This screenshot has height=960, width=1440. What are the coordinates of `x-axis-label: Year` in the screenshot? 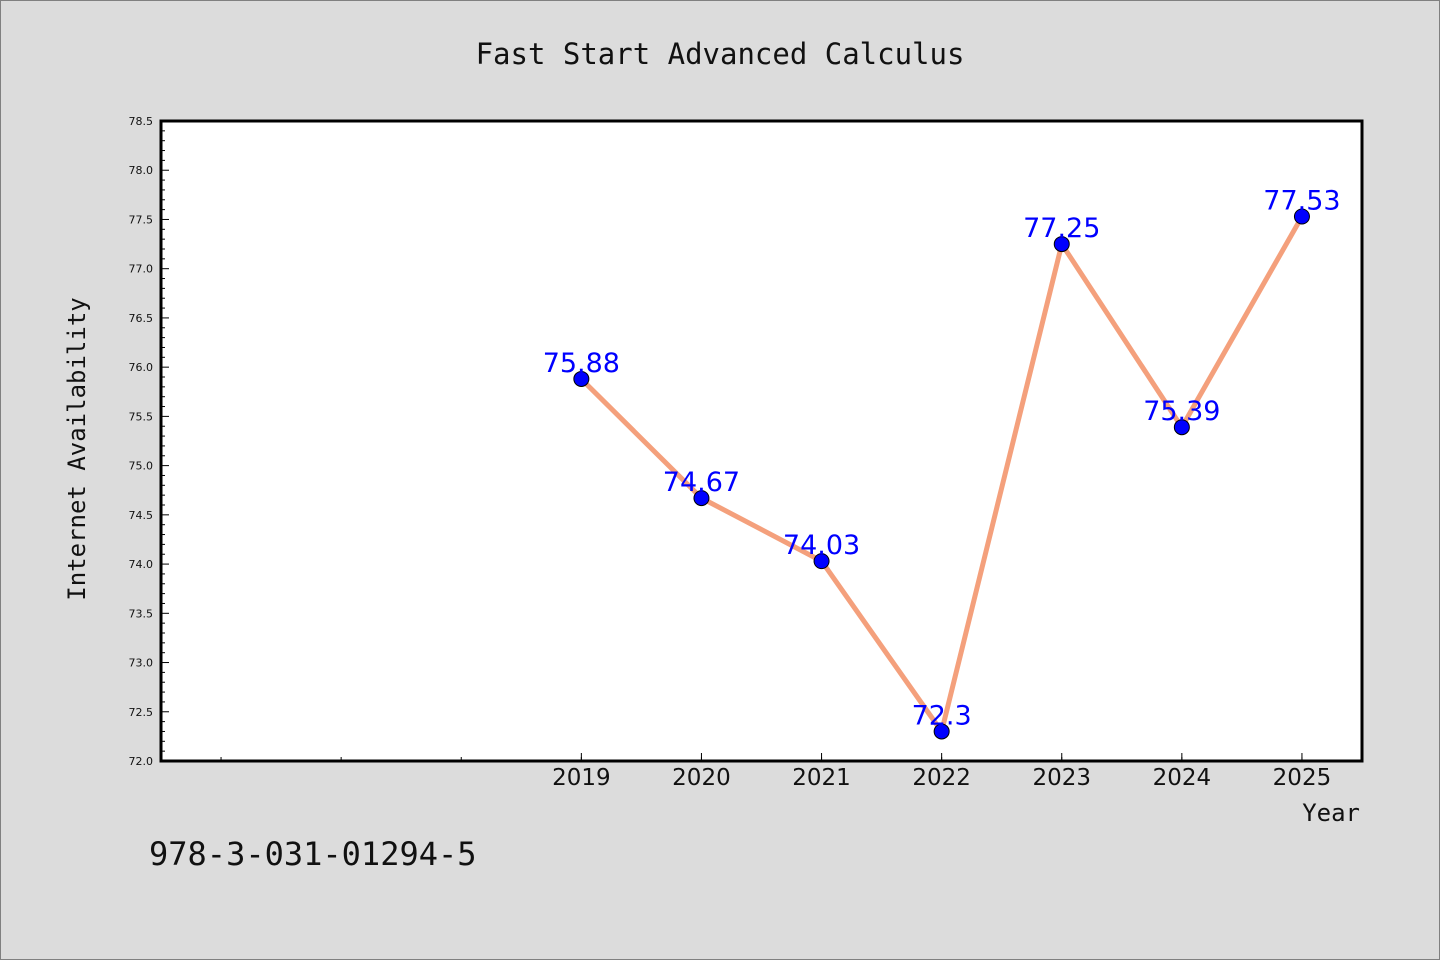 It's located at (1331, 813).